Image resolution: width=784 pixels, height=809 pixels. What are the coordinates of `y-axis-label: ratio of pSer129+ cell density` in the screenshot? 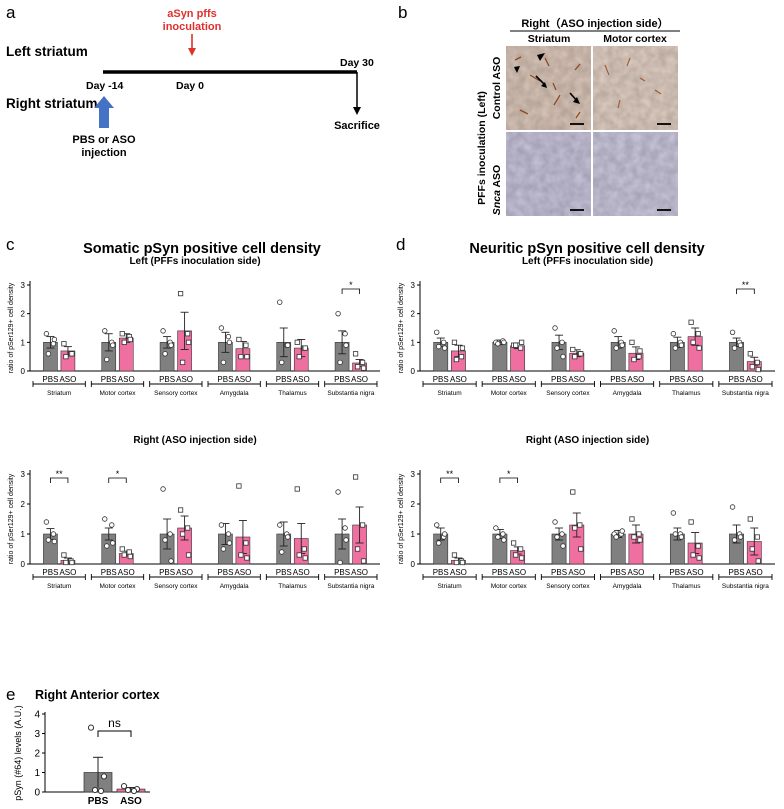 It's located at (11, 327).